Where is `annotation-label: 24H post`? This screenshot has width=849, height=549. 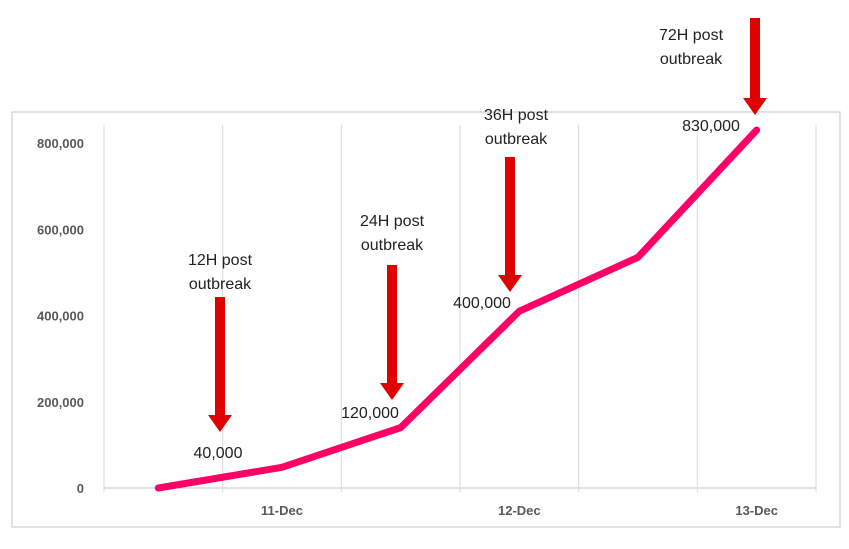
annotation-label: 24H post is located at coordinates (392, 221).